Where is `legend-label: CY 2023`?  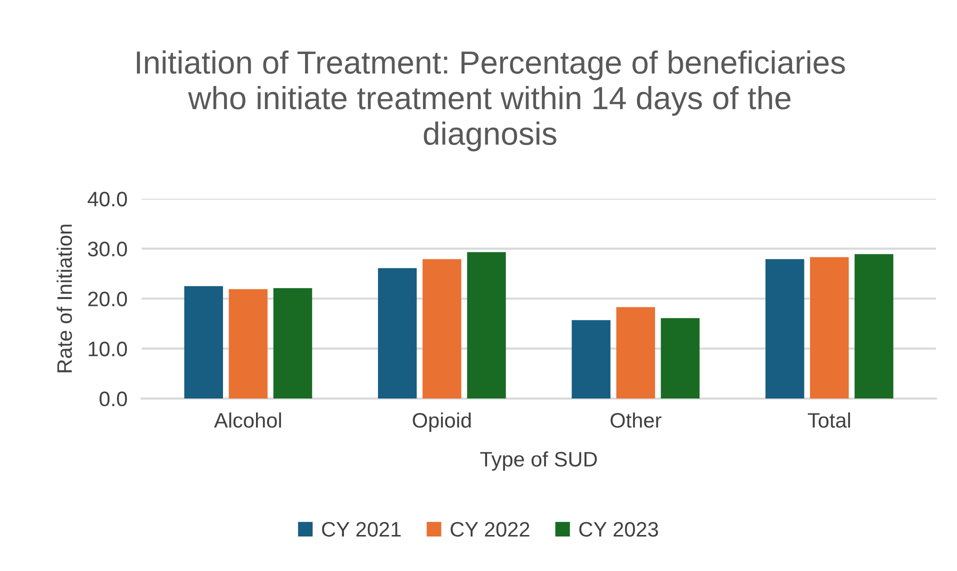 legend-label: CY 2023 is located at coordinates (618, 529).